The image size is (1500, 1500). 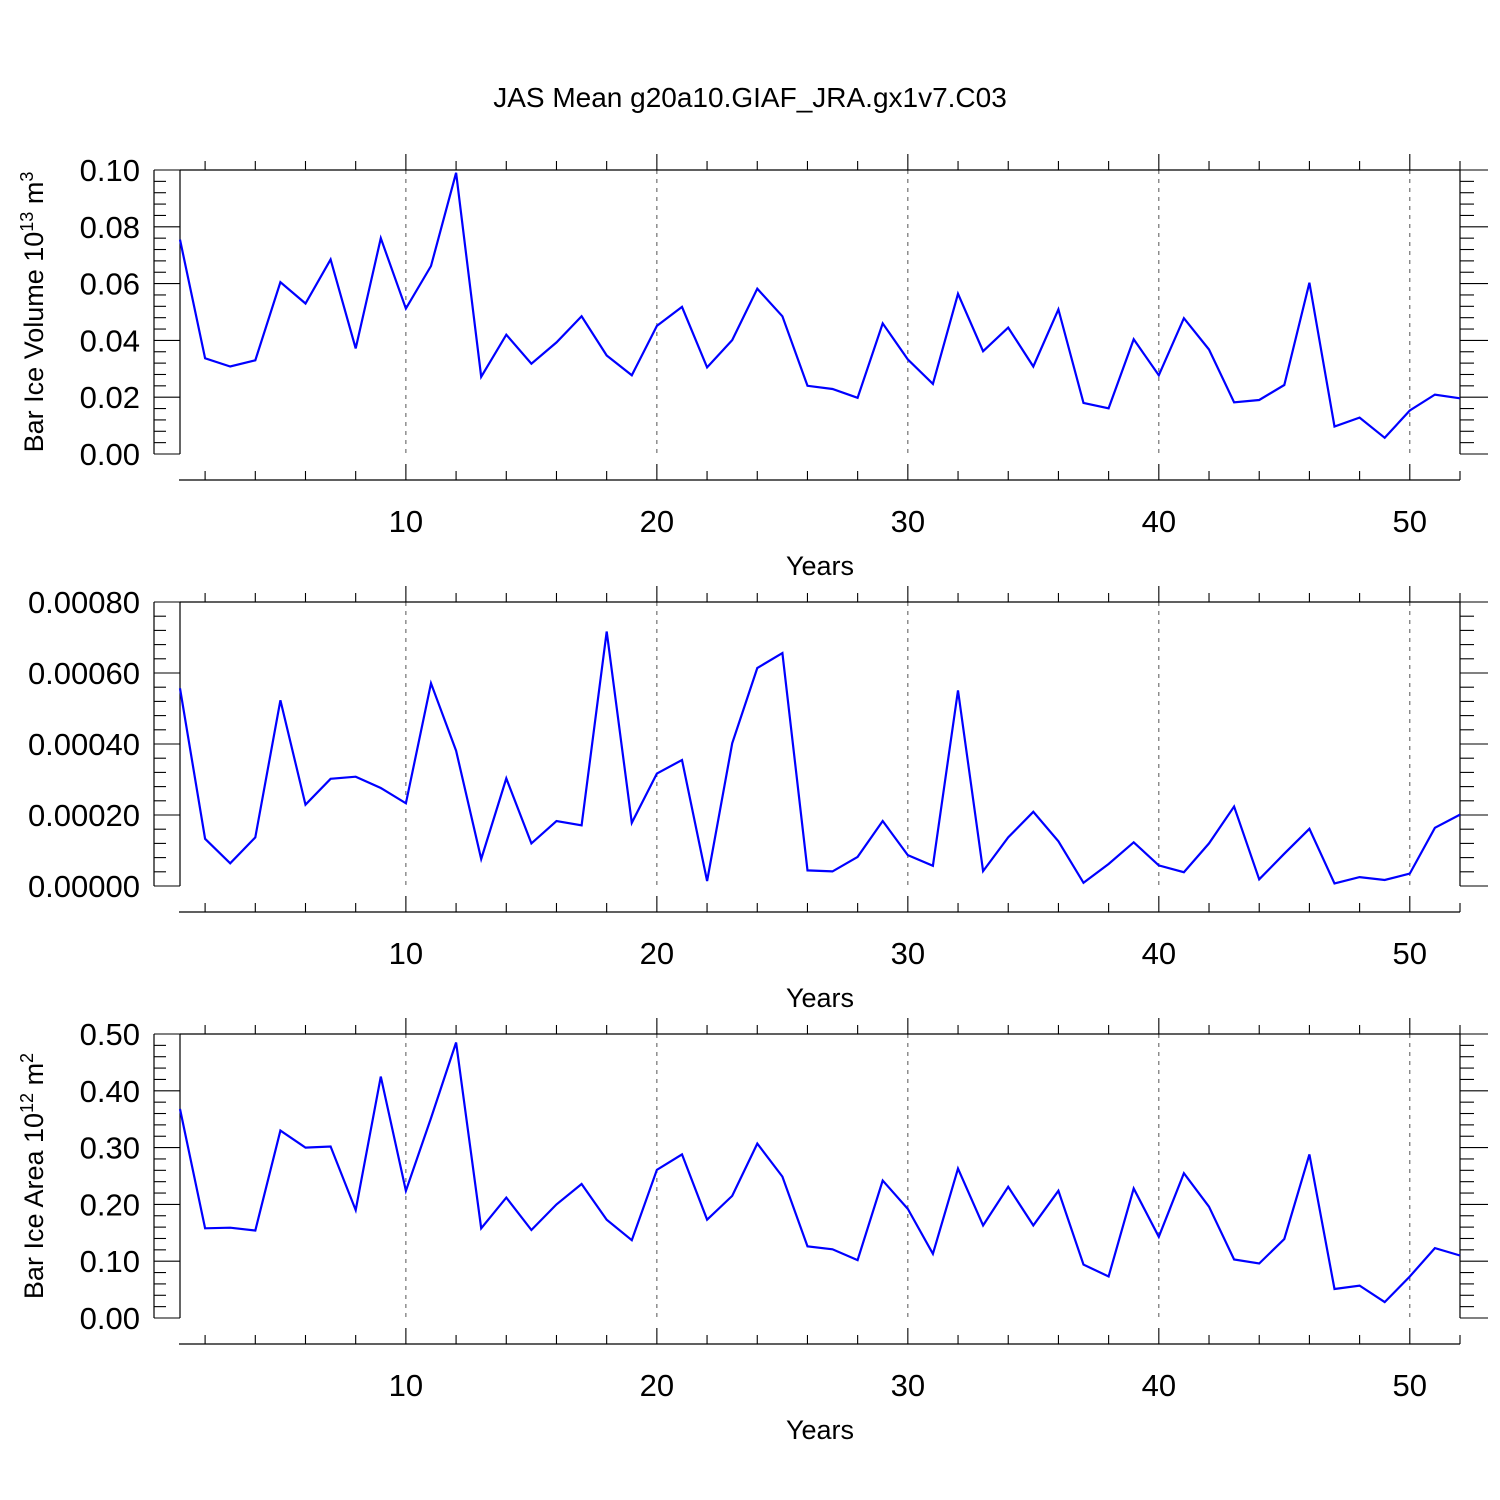 What do you see at coordinates (84, 886) in the screenshot?
I see `y-tick-label: 0.00000` at bounding box center [84, 886].